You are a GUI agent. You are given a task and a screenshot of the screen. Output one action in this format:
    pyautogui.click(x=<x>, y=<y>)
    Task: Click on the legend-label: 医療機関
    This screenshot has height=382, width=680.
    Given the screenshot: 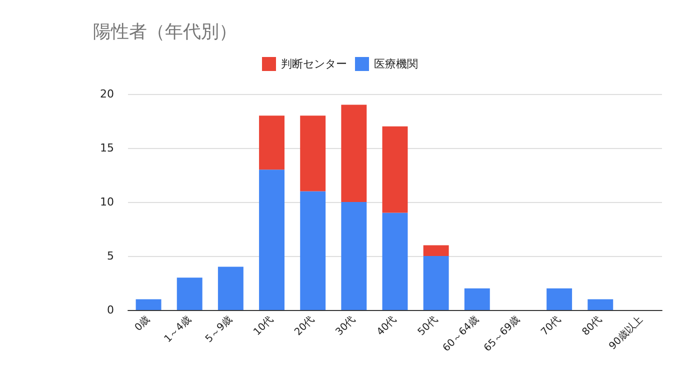 What is the action you would take?
    pyautogui.click(x=396, y=64)
    